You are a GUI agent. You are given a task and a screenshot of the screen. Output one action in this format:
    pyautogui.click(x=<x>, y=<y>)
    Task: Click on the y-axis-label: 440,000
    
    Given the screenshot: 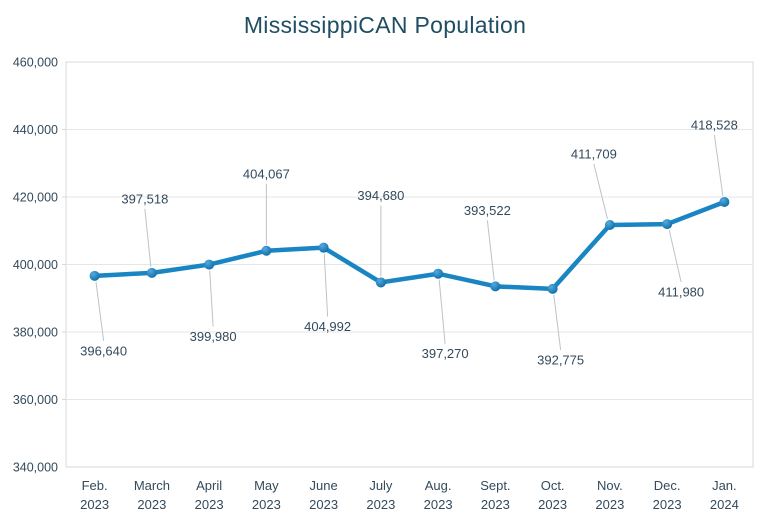 What is the action you would take?
    pyautogui.click(x=35, y=130)
    